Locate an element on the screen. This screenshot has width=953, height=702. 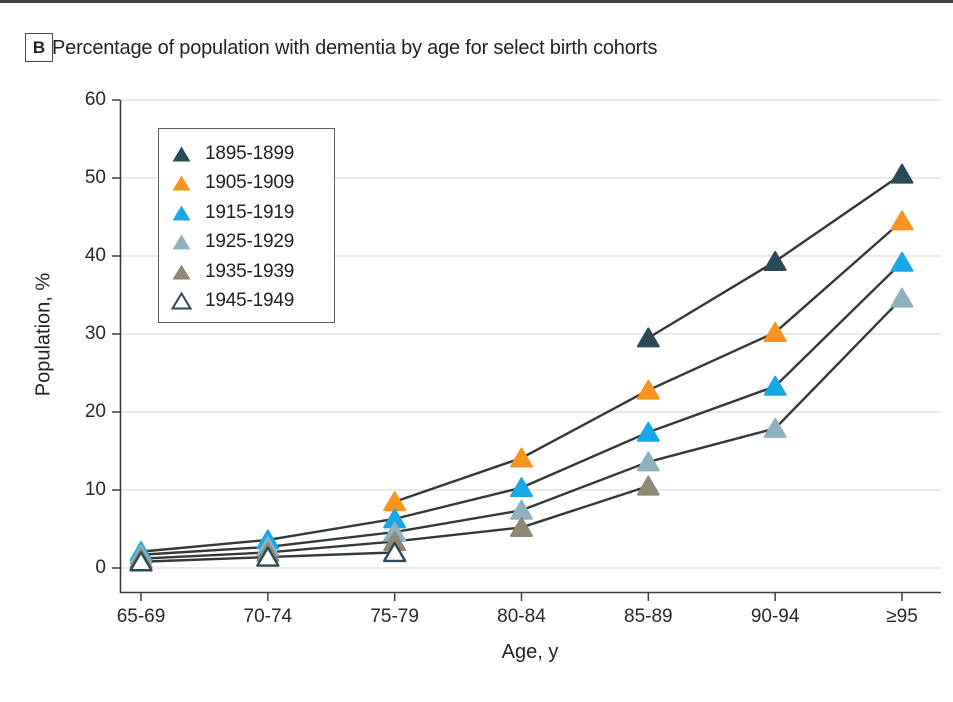
legend-label: 1895-1899 is located at coordinates (250, 153).